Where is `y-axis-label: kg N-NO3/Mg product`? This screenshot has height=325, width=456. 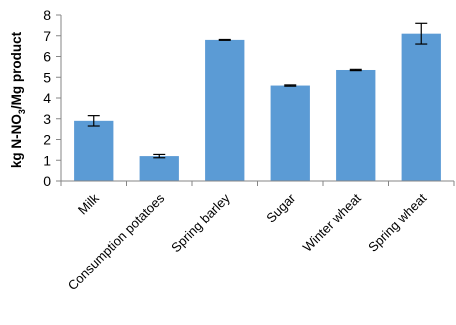 y-axis-label: kg N-NO3/Mg product is located at coordinates (18, 99).